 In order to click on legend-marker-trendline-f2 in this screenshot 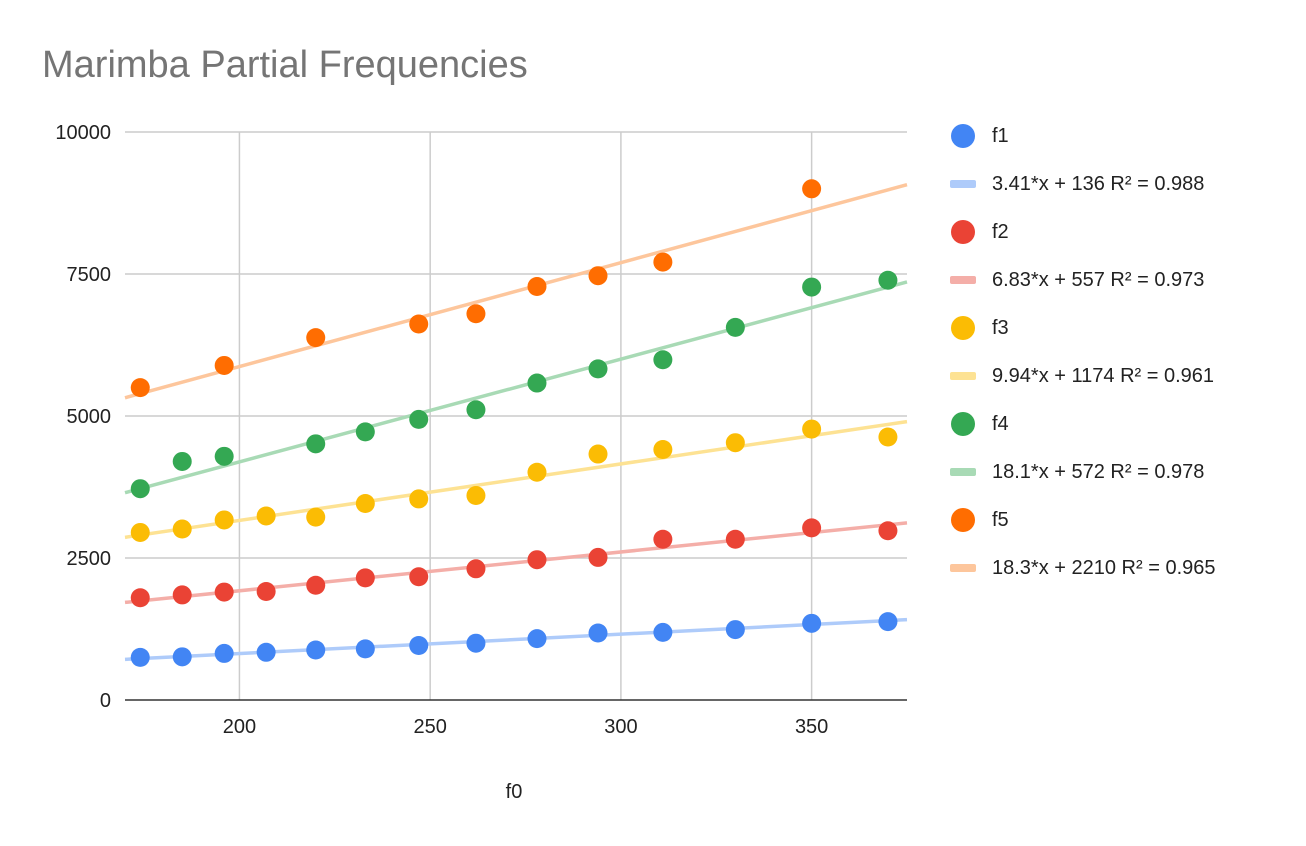, I will do `click(963, 280)`.